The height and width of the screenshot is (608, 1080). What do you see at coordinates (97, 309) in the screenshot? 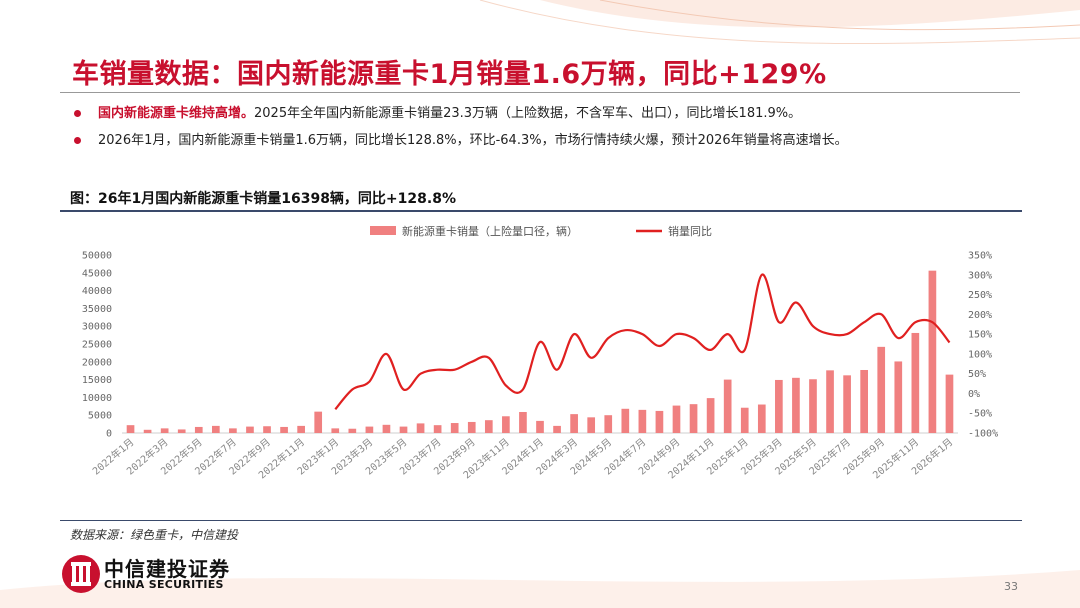
I see `y-left-tick-label: 35000` at bounding box center [97, 309].